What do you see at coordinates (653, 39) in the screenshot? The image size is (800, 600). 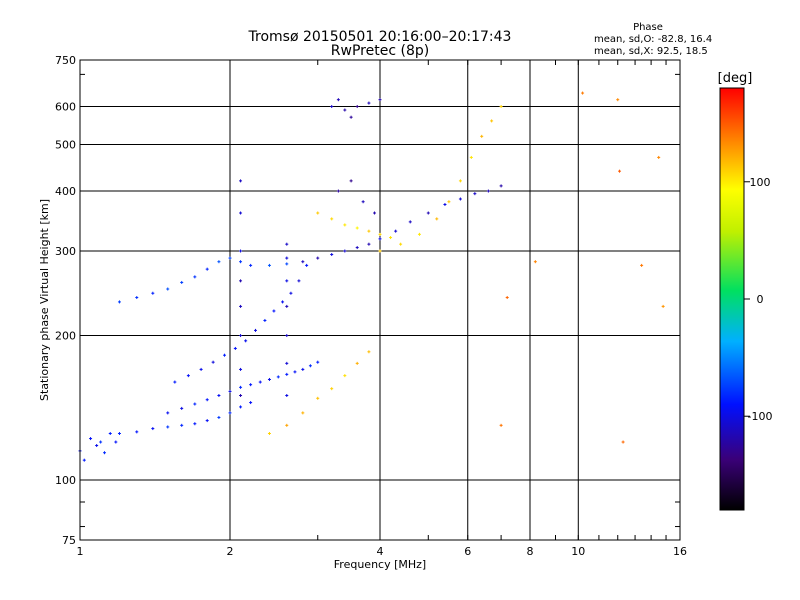 I see `stats-line-o: mean, sd,O: -82.8, 16.4` at bounding box center [653, 39].